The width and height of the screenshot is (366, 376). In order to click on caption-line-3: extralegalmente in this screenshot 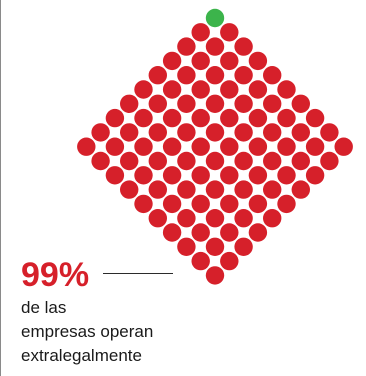, I will do `click(81, 355)`.